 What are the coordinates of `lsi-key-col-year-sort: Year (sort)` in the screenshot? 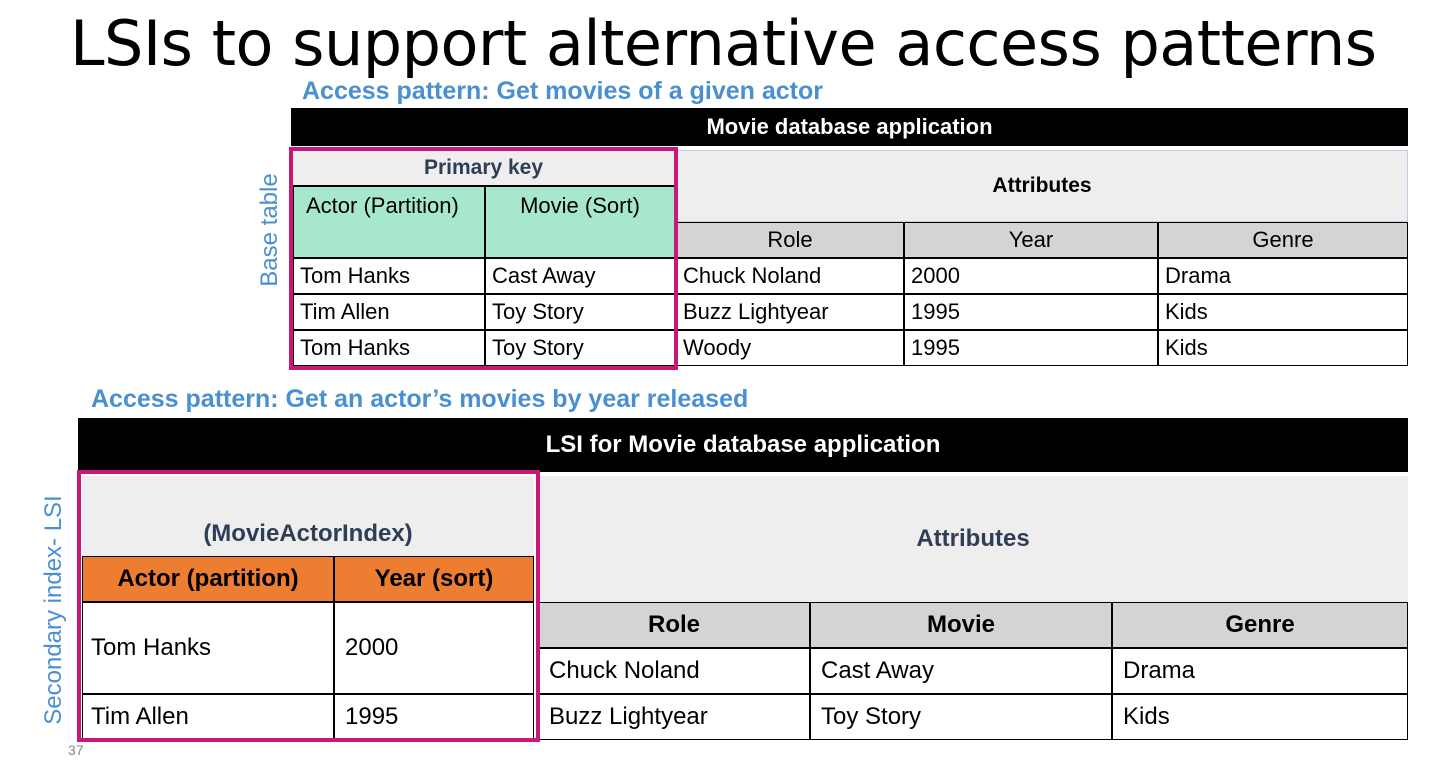 It's located at (434, 579).